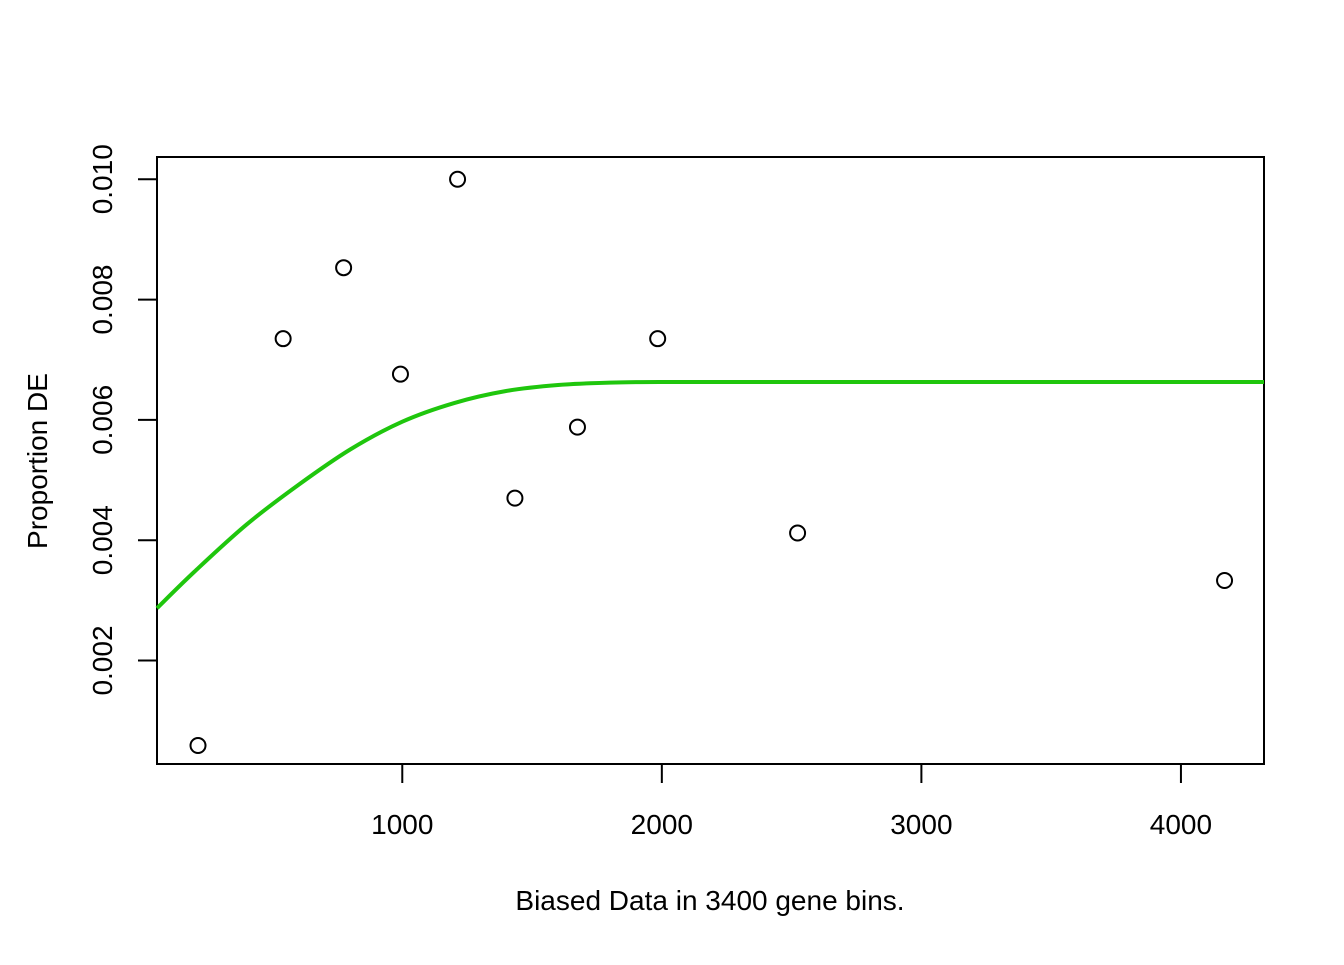 The height and width of the screenshot is (965, 1344). I want to click on y-tick-label: 0.010, so click(102, 179).